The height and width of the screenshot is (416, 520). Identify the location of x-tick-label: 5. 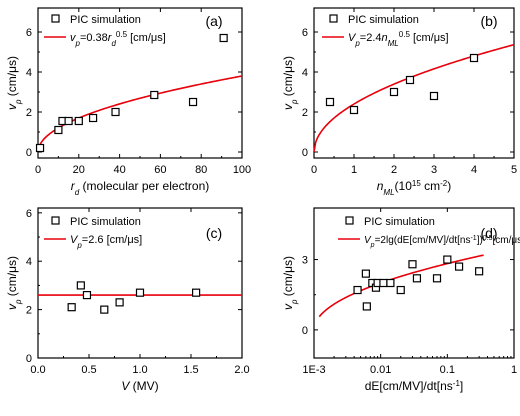
(514, 170).